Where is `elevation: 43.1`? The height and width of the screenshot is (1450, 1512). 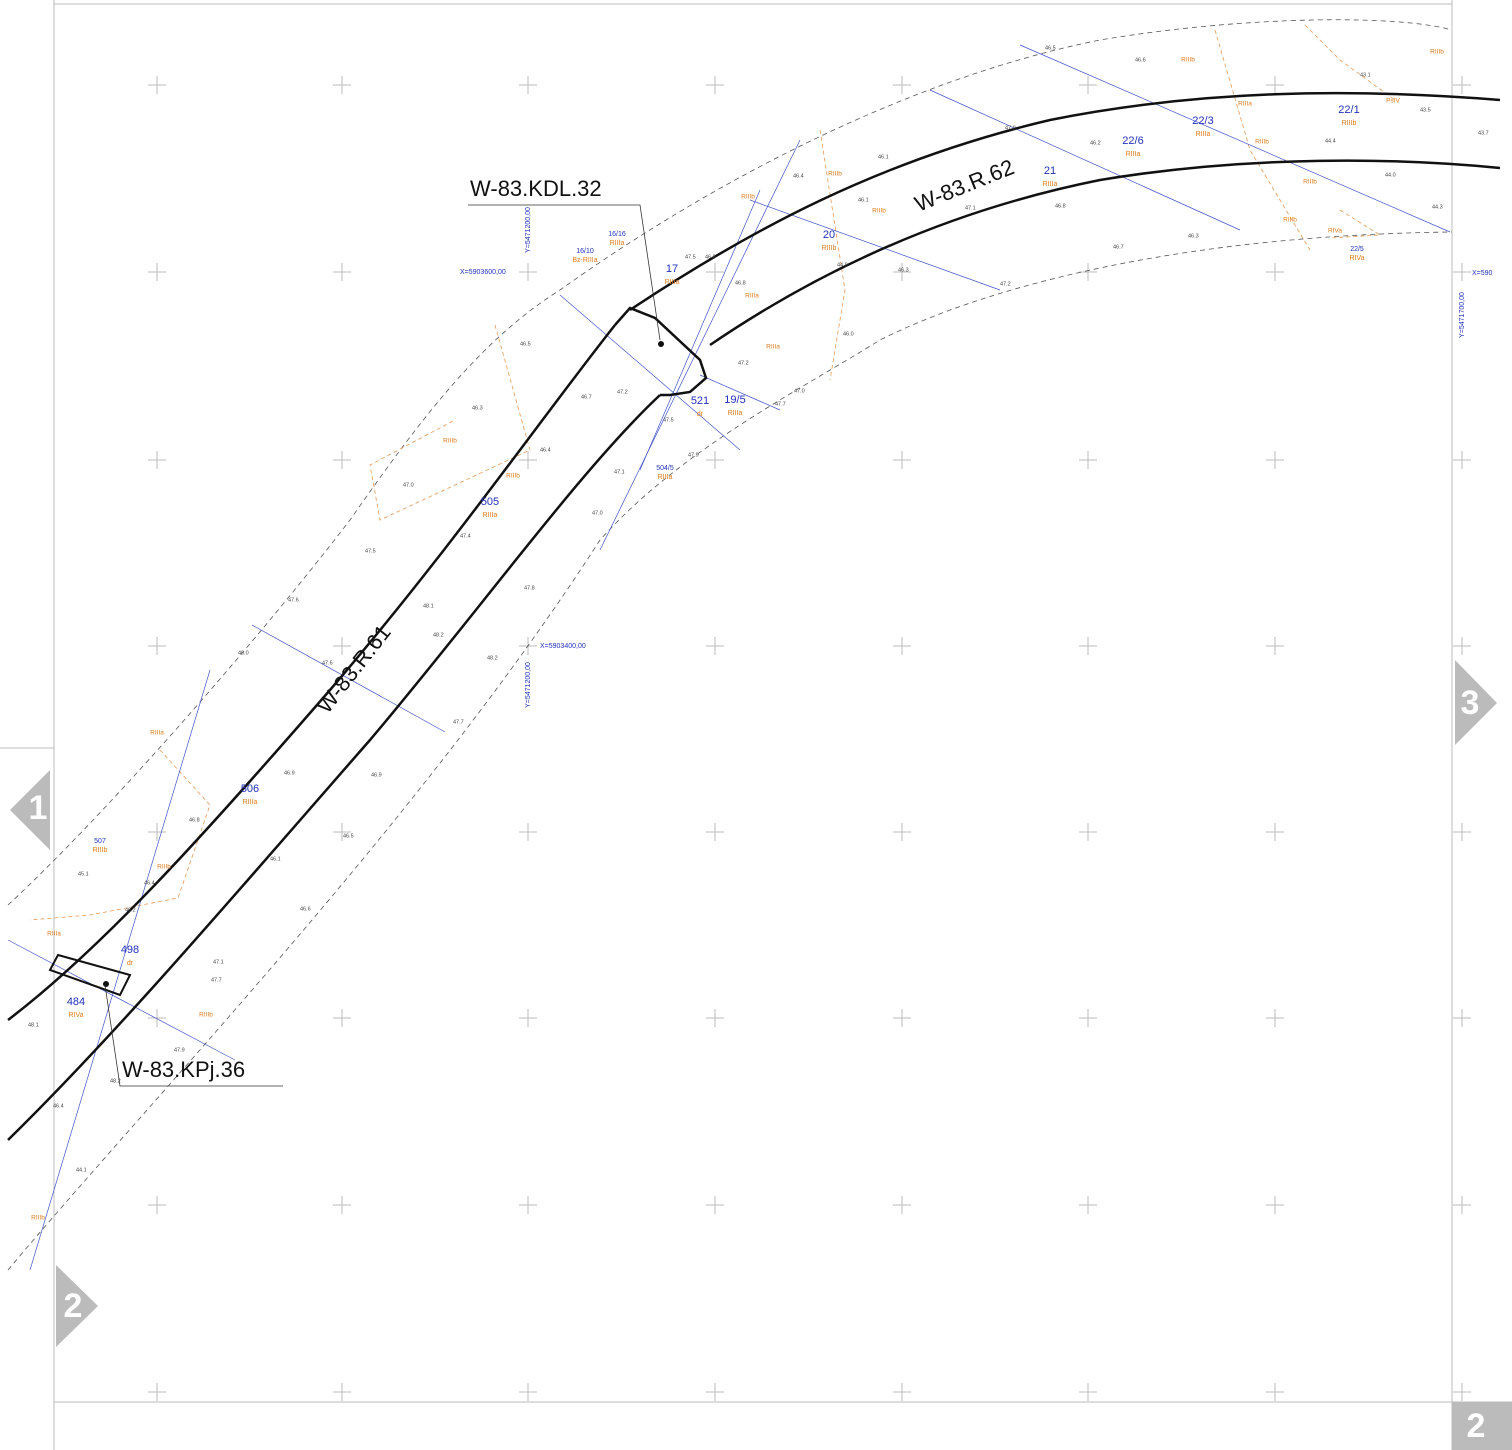
elevation: 43.1 is located at coordinates (1365, 75).